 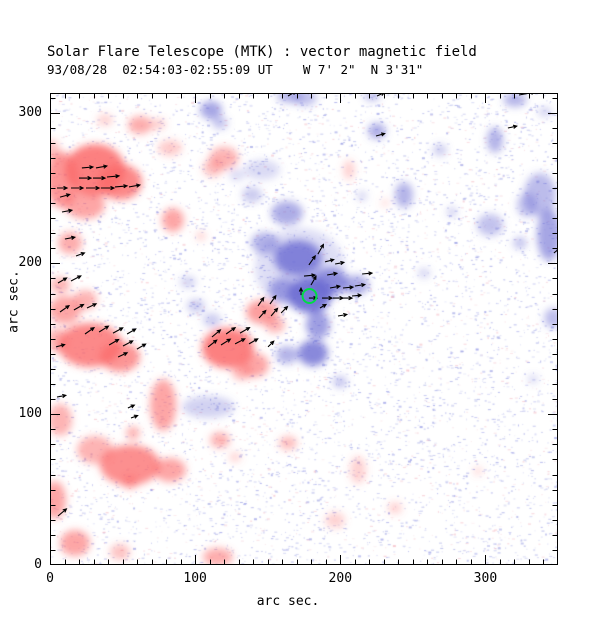 What do you see at coordinates (38, 564) in the screenshot?
I see `y-tick-label: 0` at bounding box center [38, 564].